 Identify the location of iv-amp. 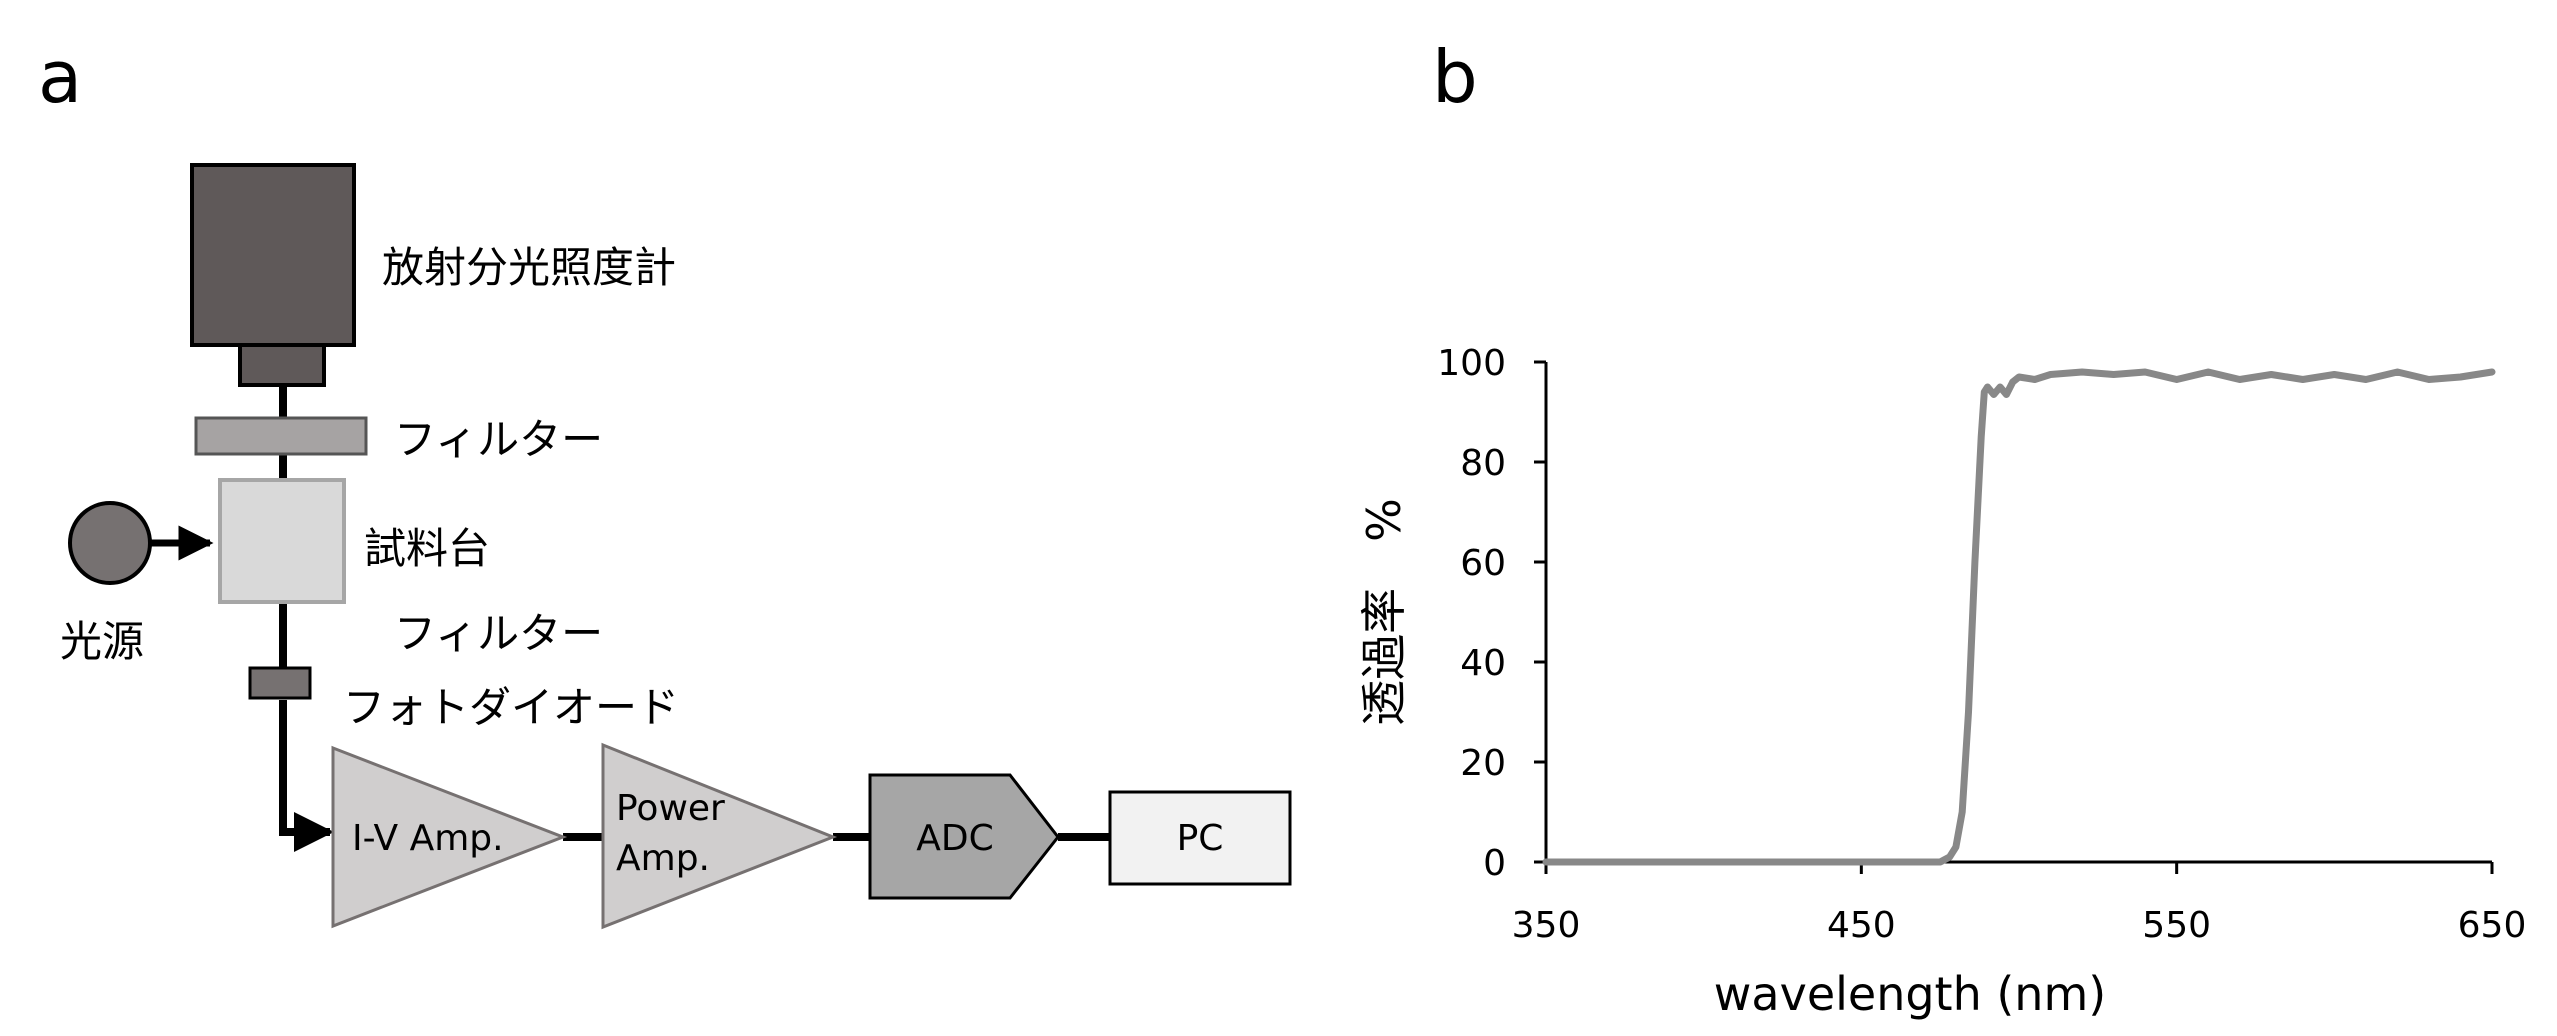
(449, 837).